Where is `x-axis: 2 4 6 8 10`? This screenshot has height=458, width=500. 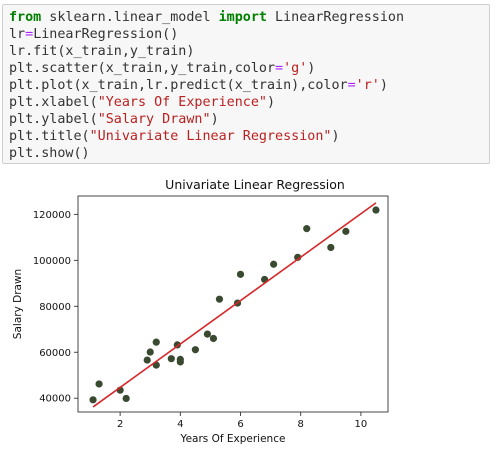 x-axis: 2 4 6 8 10 is located at coordinates (242, 421).